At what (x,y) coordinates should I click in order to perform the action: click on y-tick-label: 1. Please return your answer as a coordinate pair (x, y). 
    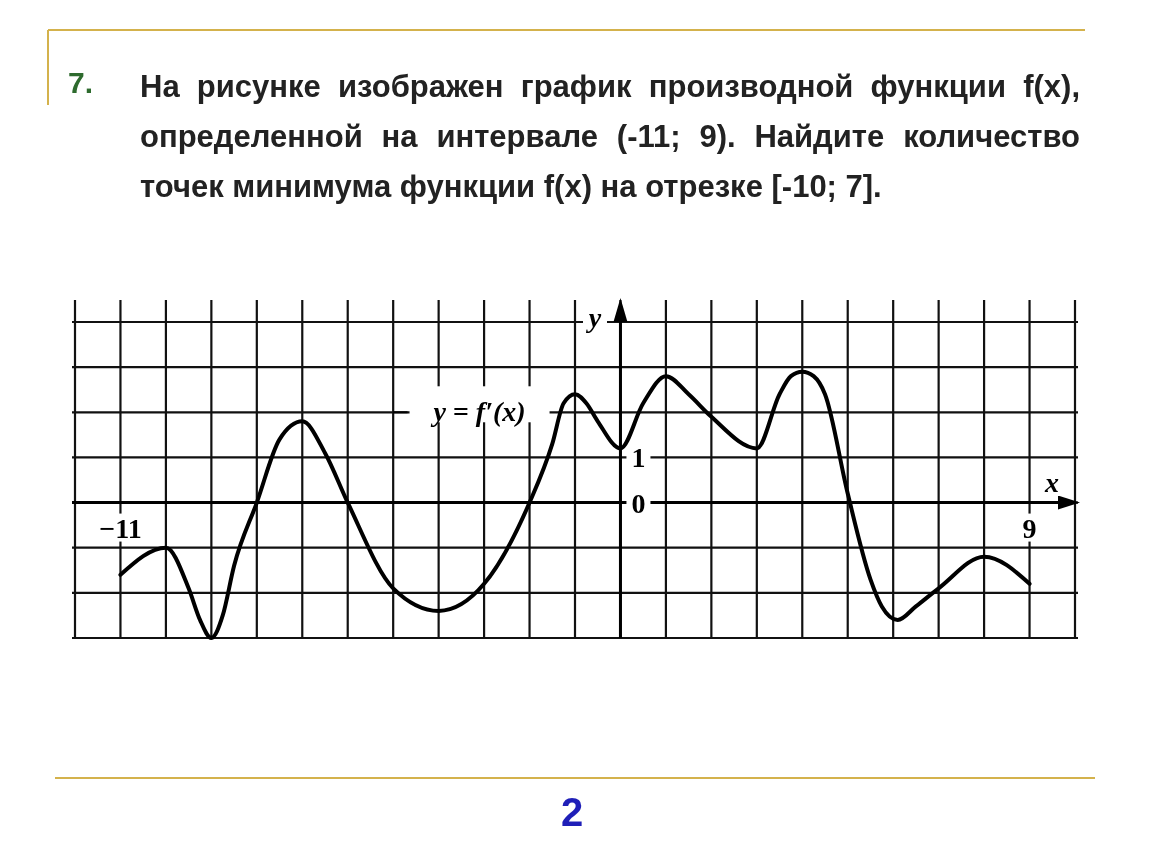
    Looking at the image, I should click on (638, 458).